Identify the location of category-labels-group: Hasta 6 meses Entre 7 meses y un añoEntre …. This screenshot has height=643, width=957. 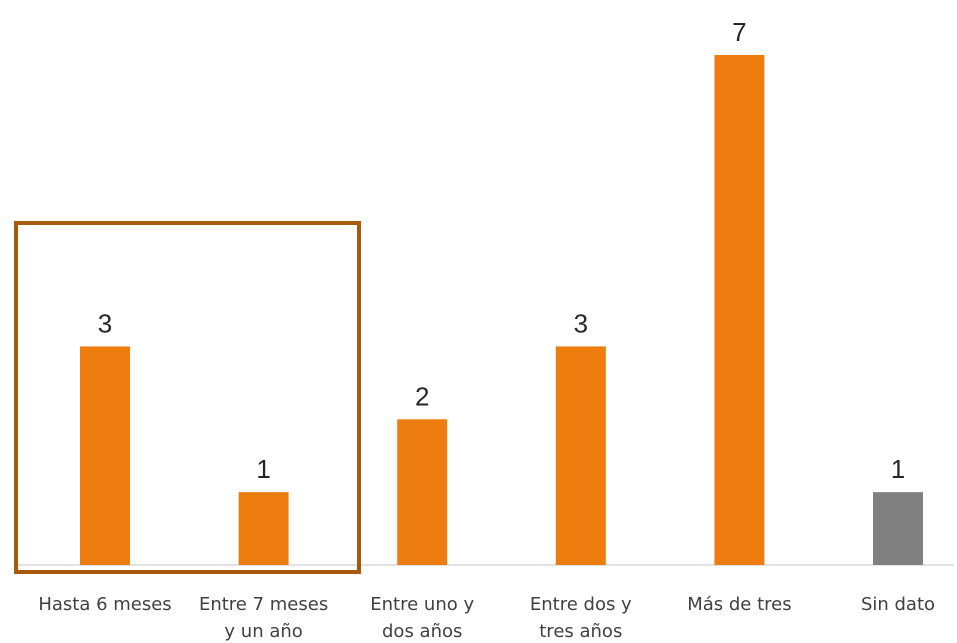
(486, 618).